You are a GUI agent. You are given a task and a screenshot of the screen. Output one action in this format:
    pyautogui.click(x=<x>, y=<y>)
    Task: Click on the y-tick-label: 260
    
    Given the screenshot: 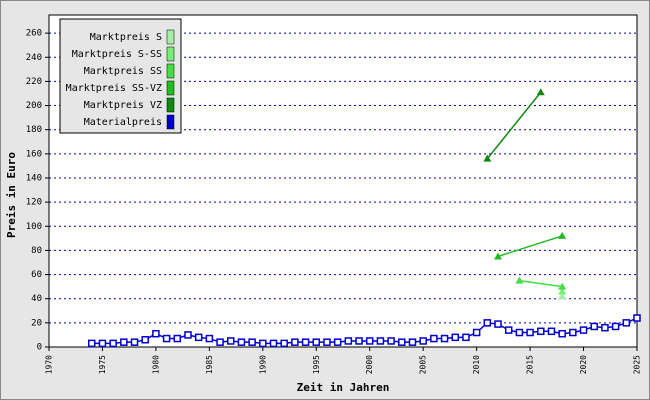 What is the action you would take?
    pyautogui.click(x=34, y=34)
    